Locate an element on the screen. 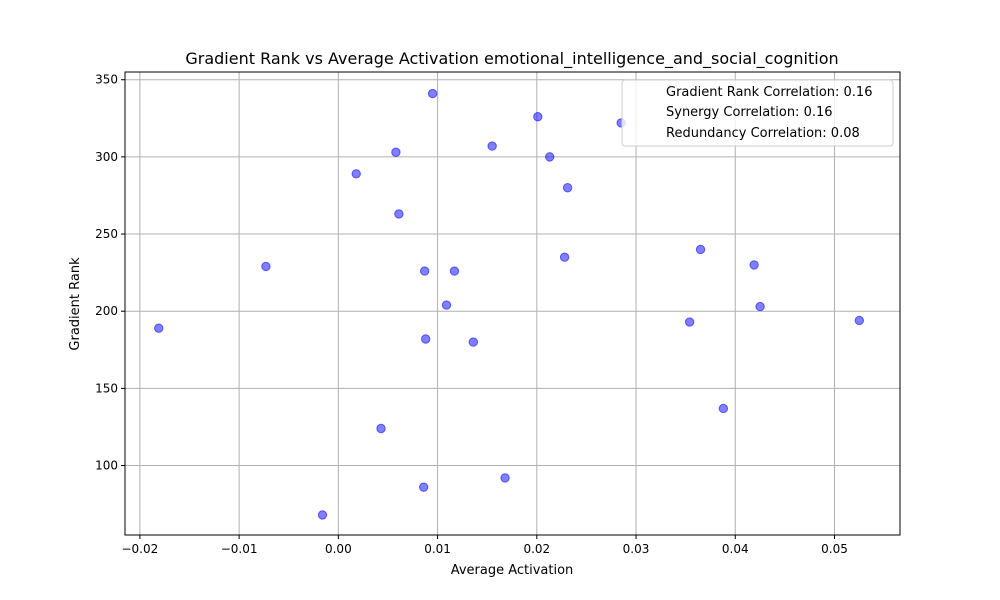 This screenshot has width=1000, height=600. x-axis-ticks: −0.02 −0.01 0.00 0.01 0.02 0.03 0.04 0.05 is located at coordinates (484, 545).